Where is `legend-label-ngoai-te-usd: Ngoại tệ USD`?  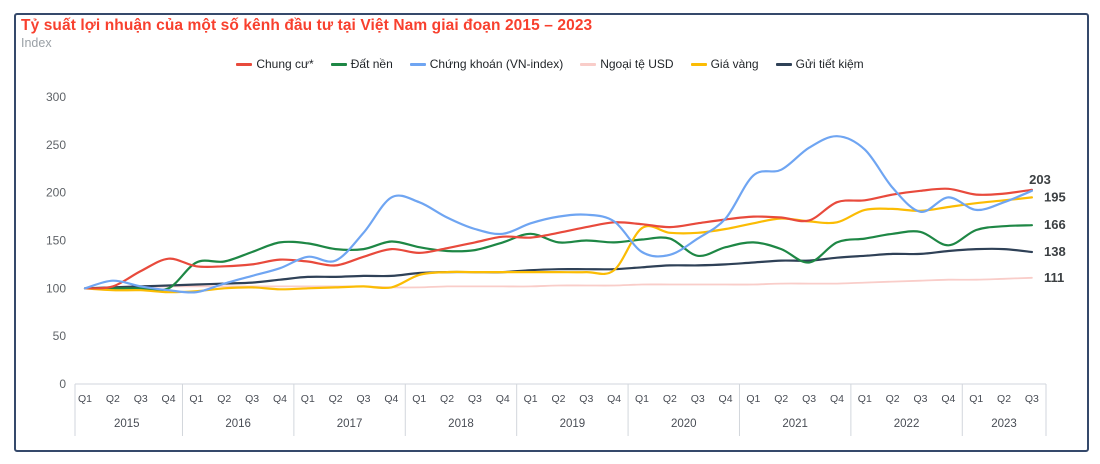
legend-label-ngoai-te-usd: Ngoại tệ USD is located at coordinates (637, 64).